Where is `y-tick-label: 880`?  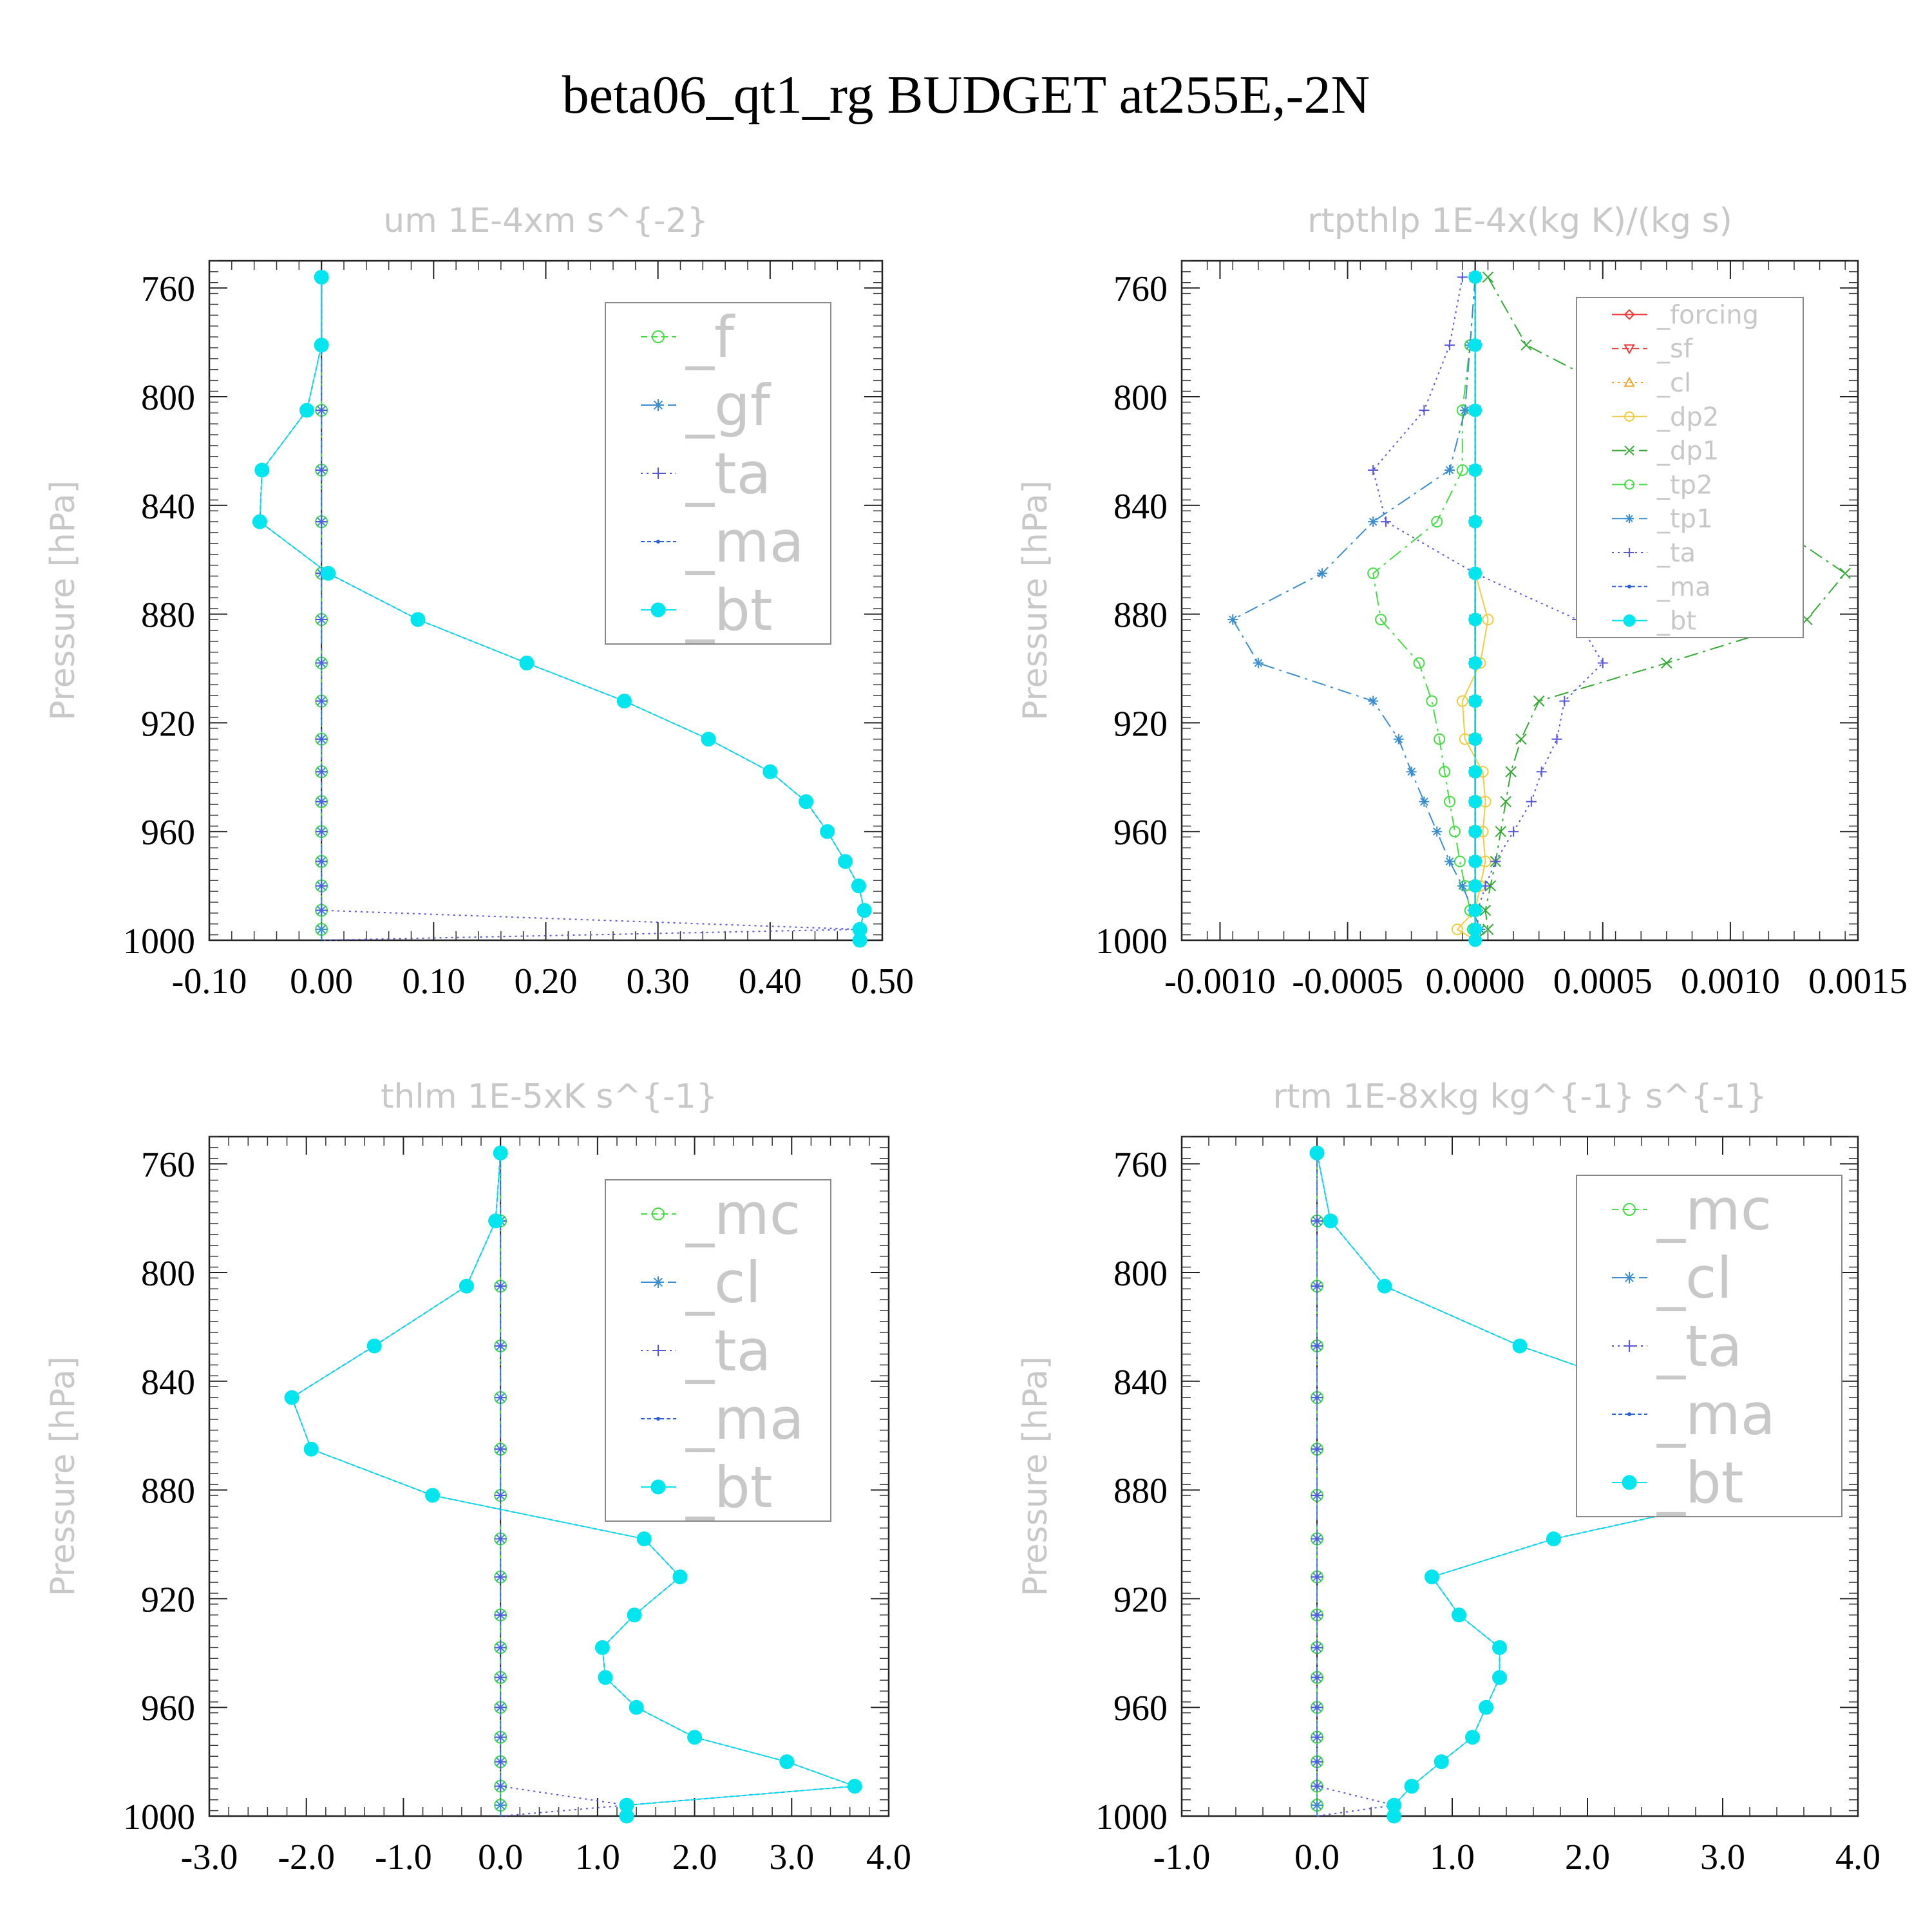 y-tick-label: 880 is located at coordinates (168, 1492).